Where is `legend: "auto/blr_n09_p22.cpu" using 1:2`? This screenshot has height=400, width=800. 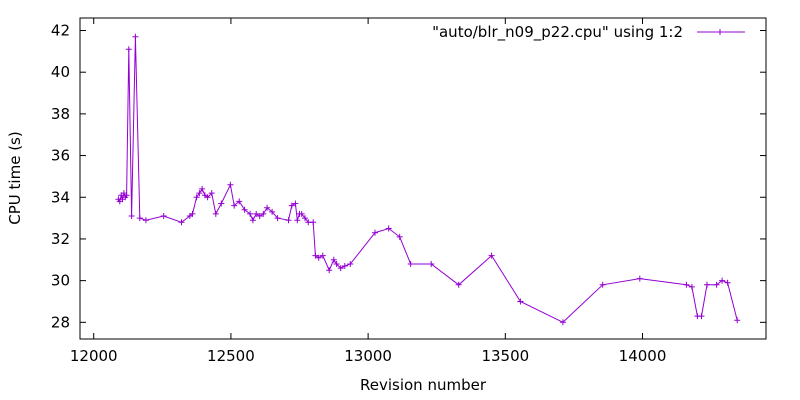
legend: "auto/blr_n09_p22.cpu" using 1:2 is located at coordinates (588, 32).